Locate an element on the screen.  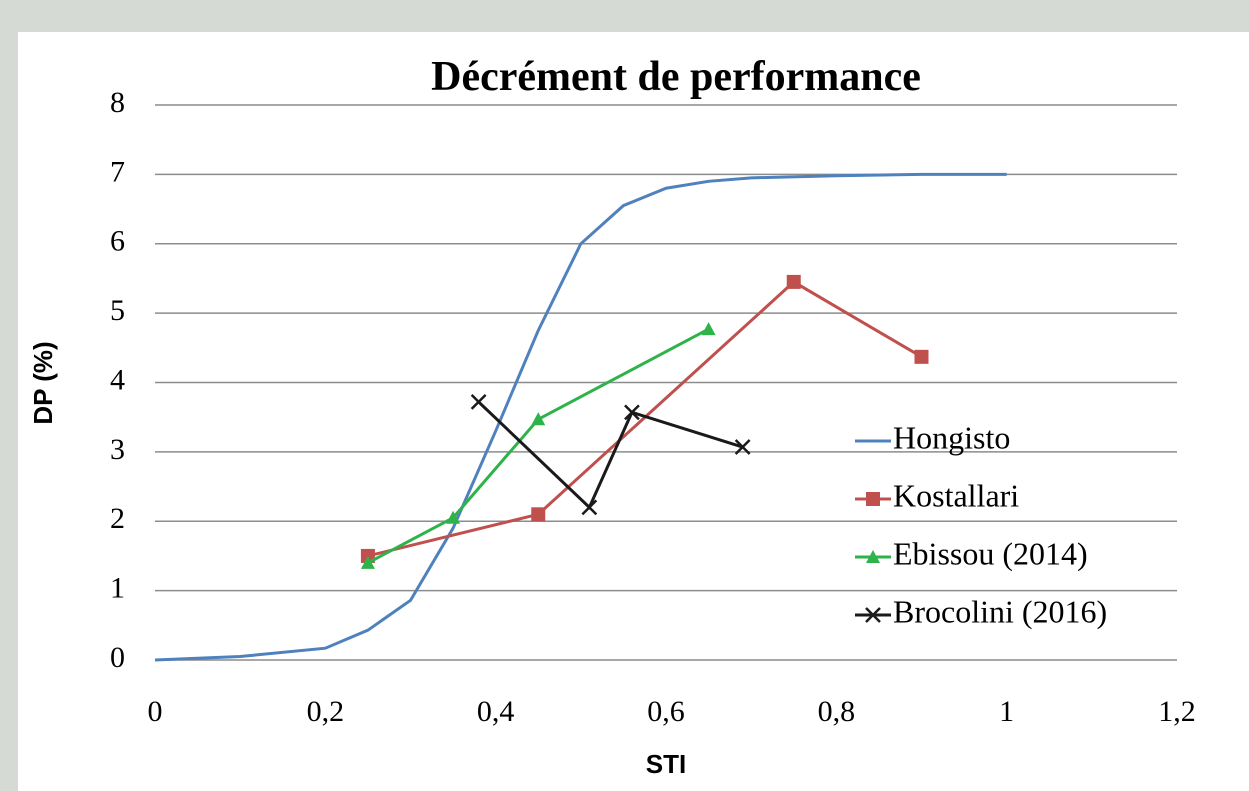
y-tick-label: 4 is located at coordinates (117, 379).